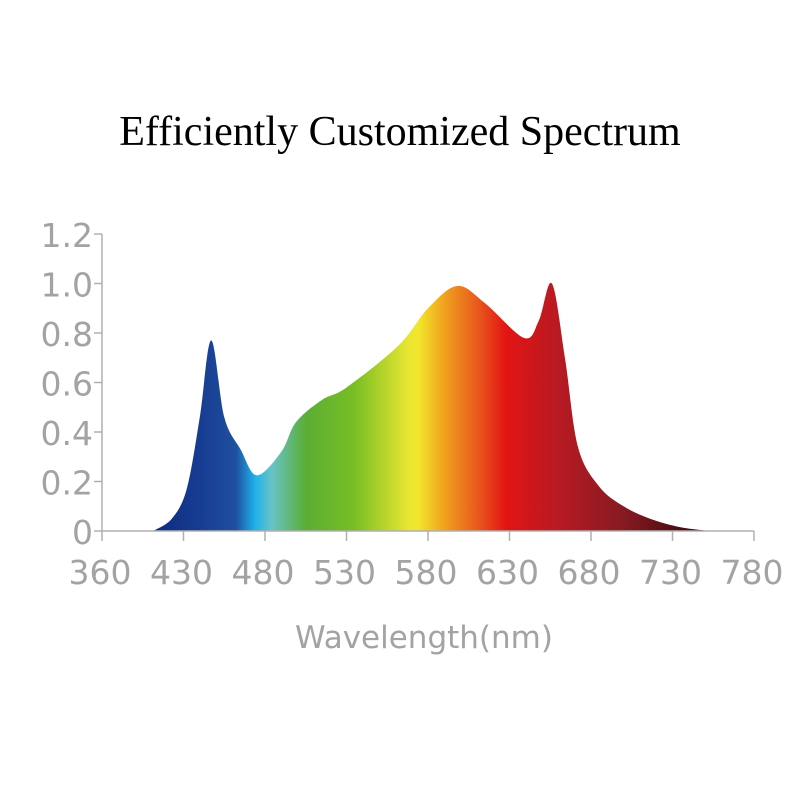 The width and height of the screenshot is (800, 800). Describe the element at coordinates (263, 572) in the screenshot. I see `x-tick-label: 480` at that location.